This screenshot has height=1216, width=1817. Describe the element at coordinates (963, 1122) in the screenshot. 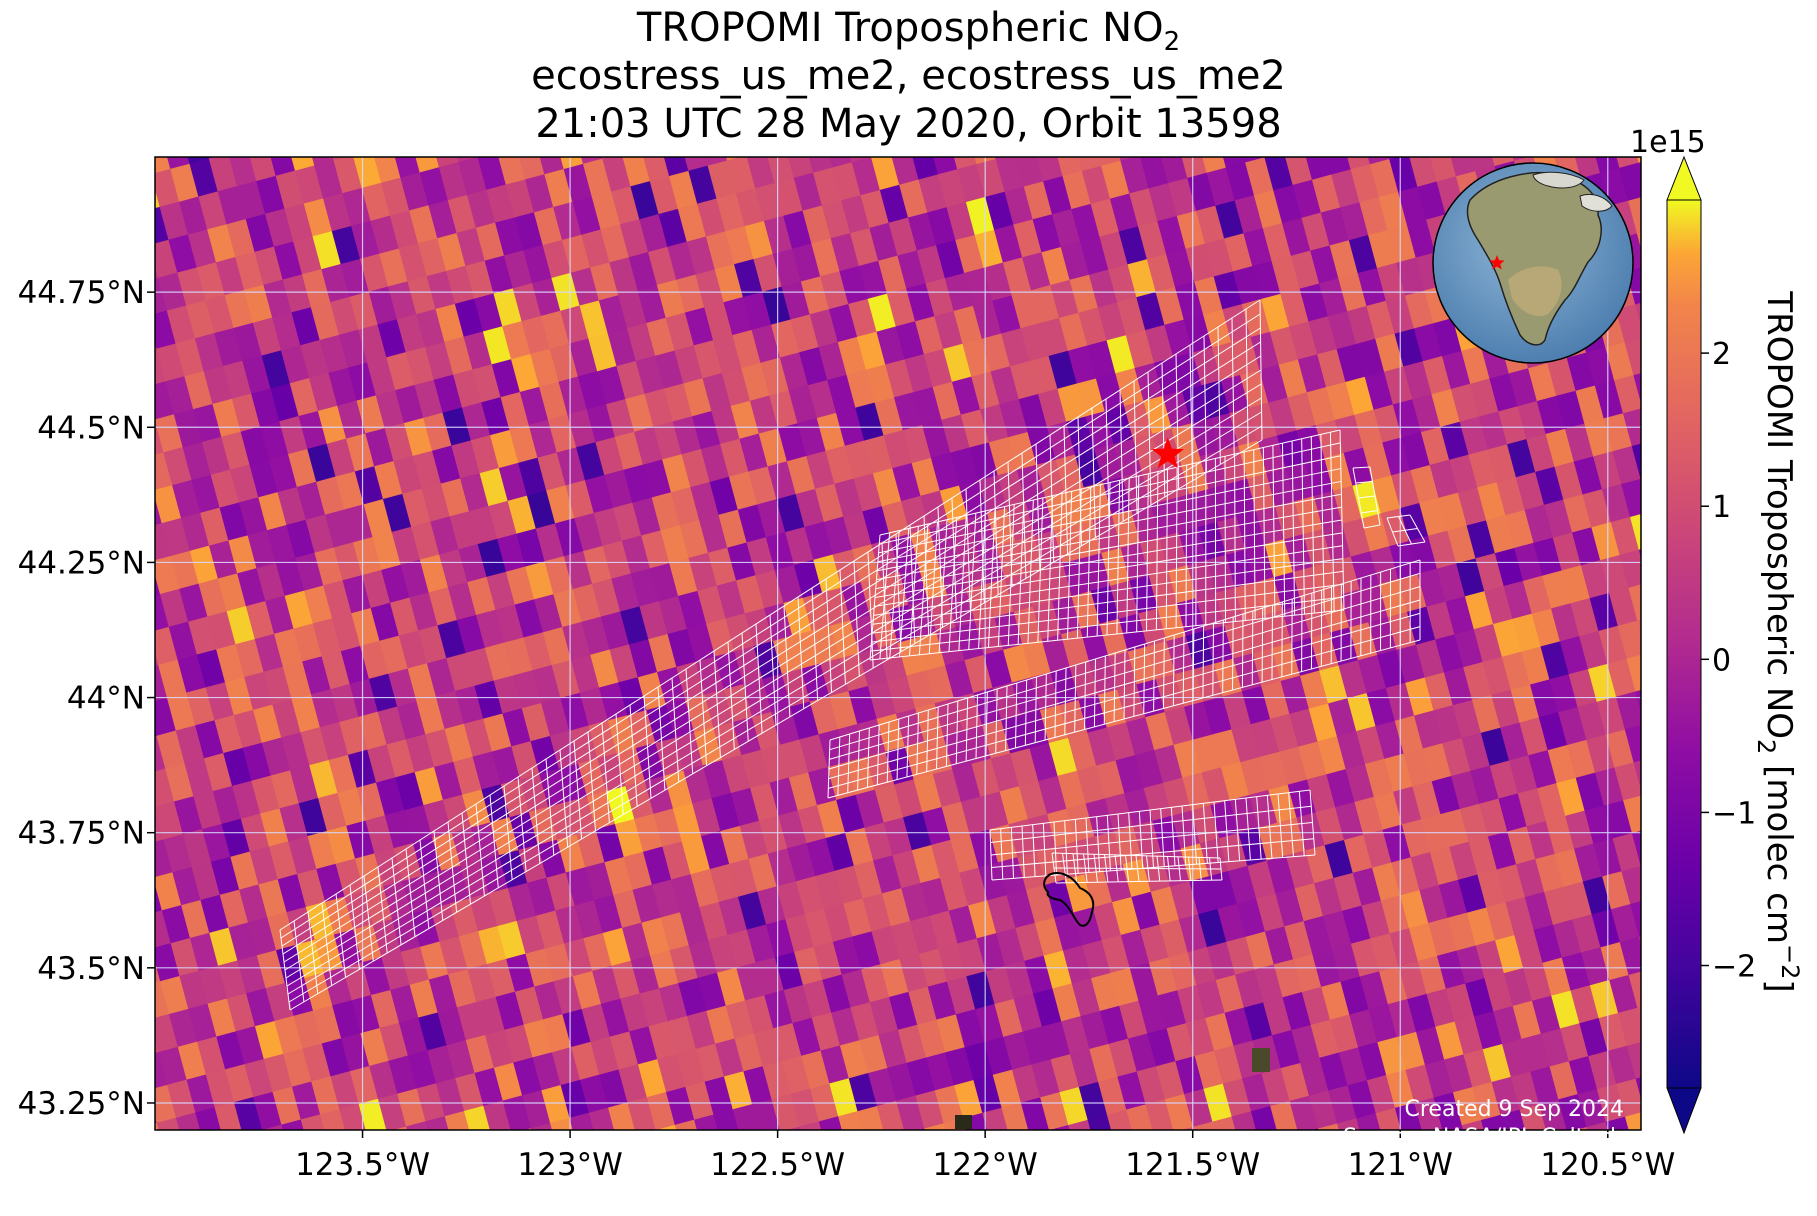

I see `no-data-patch` at that location.